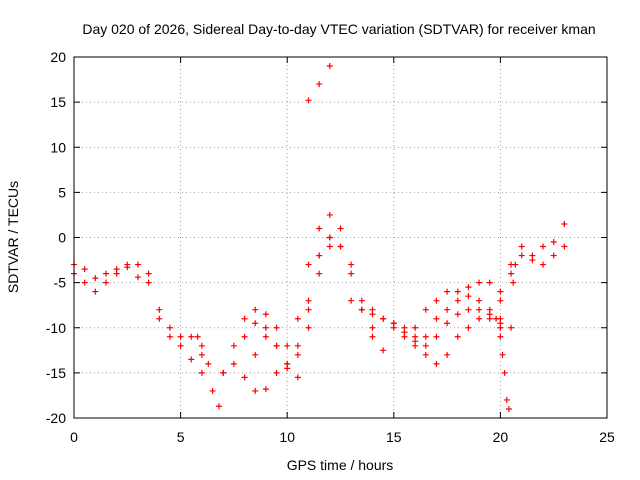 This screenshot has width=640, height=480. I want to click on series-track-k, so click(447, 327).